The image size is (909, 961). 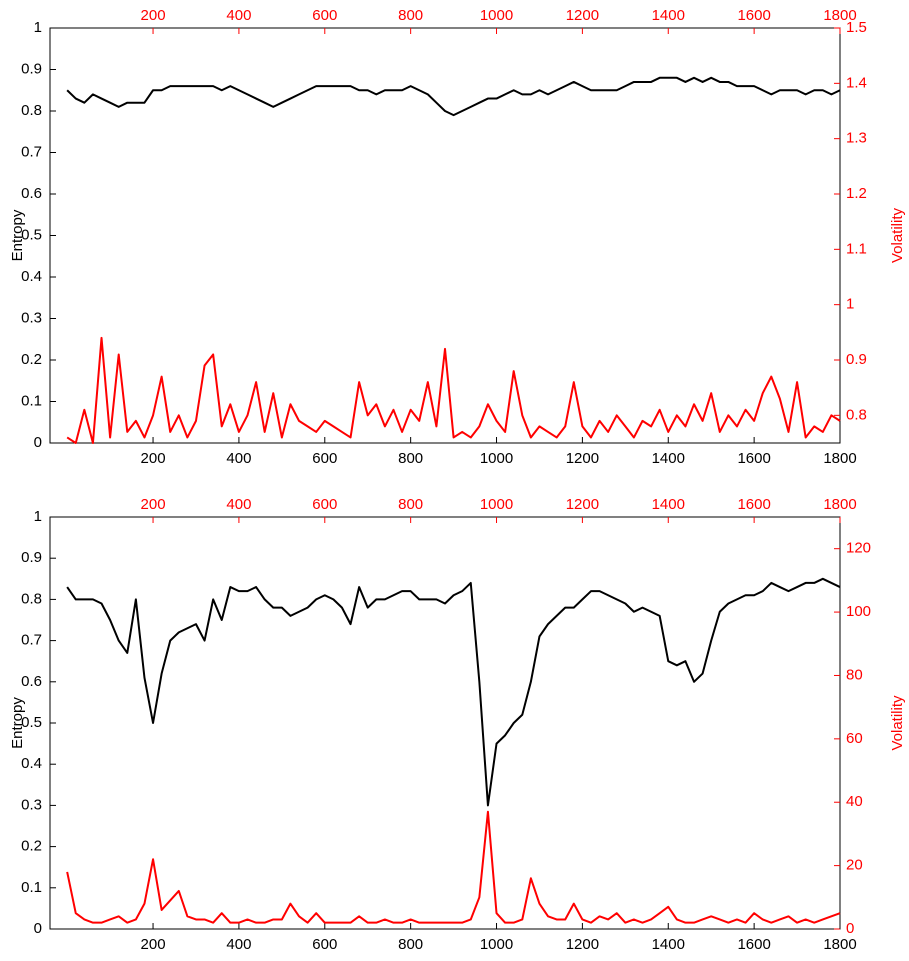 I want to click on y2-tick-label: 80, so click(x=854, y=674).